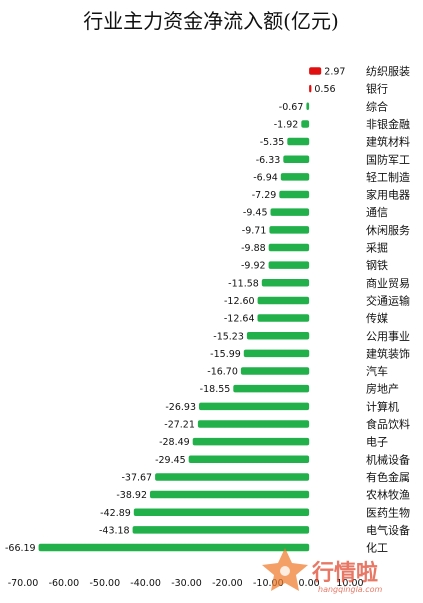 The image size is (423, 603). What do you see at coordinates (382, 406) in the screenshot?
I see `category-label-20: 计算机` at bounding box center [382, 406].